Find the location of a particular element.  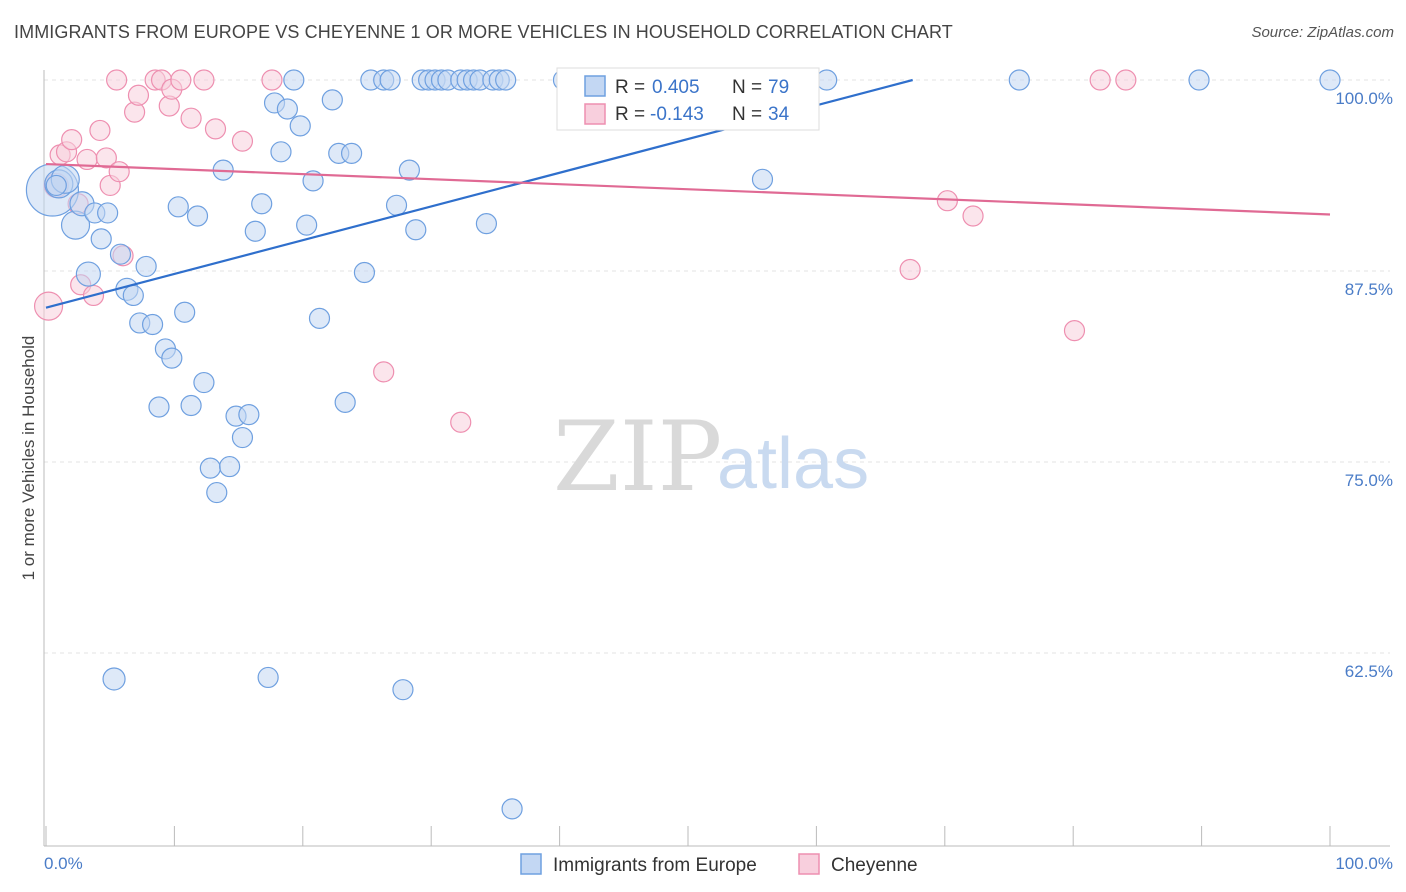

watermark: ZIP atlas is located at coordinates (711, 457).